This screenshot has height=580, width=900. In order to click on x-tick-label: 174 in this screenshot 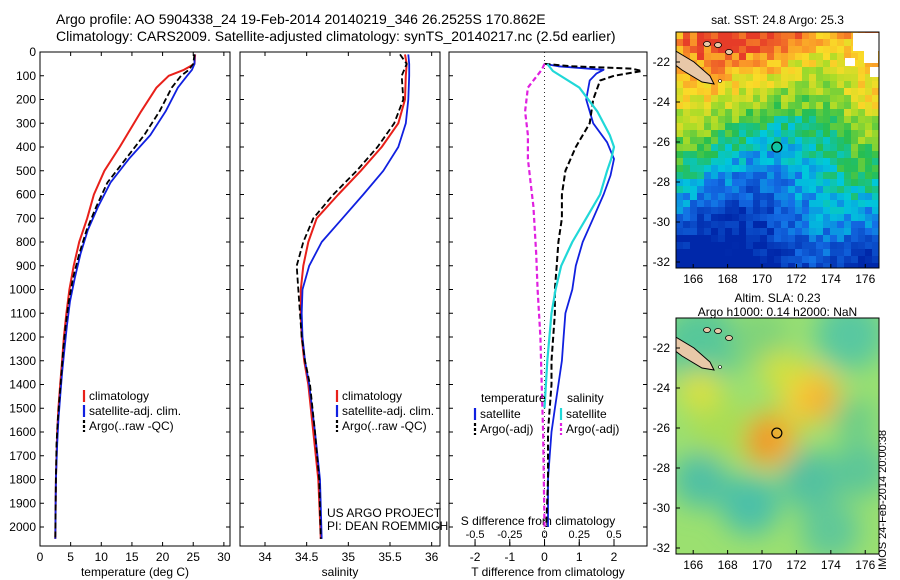, I will do `click(831, 279)`.